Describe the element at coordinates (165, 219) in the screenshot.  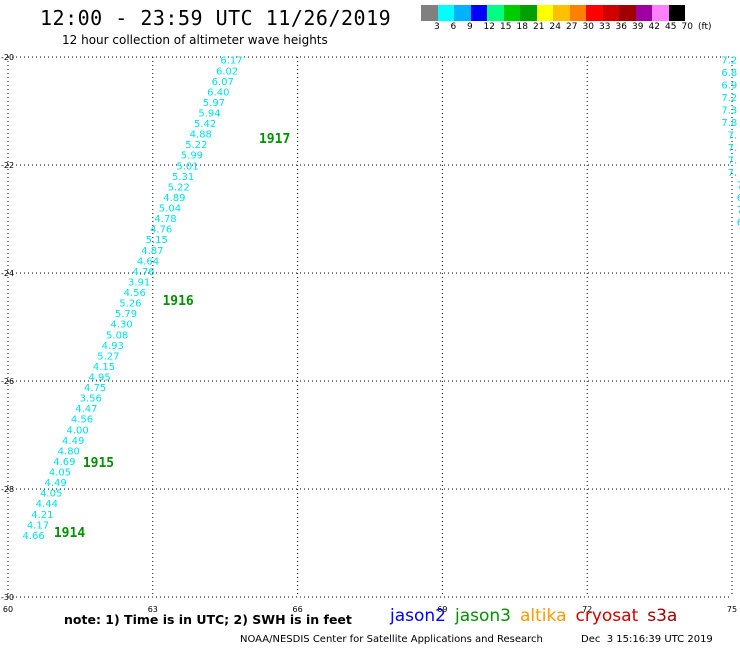
I see `wave-height-point: 4.78` at that location.